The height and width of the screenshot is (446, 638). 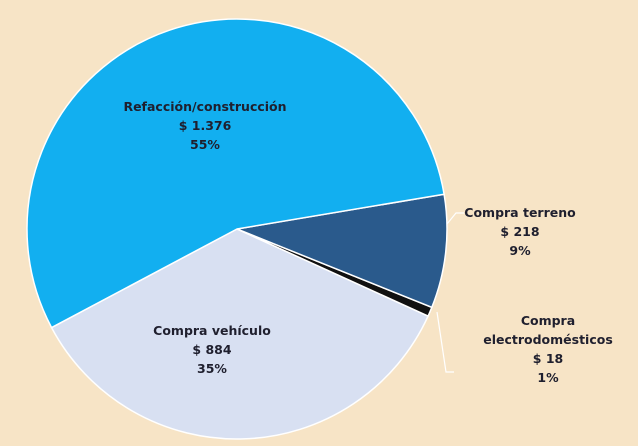 What do you see at coordinates (520, 212) in the screenshot?
I see `category-label: Compra terreno` at bounding box center [520, 212].